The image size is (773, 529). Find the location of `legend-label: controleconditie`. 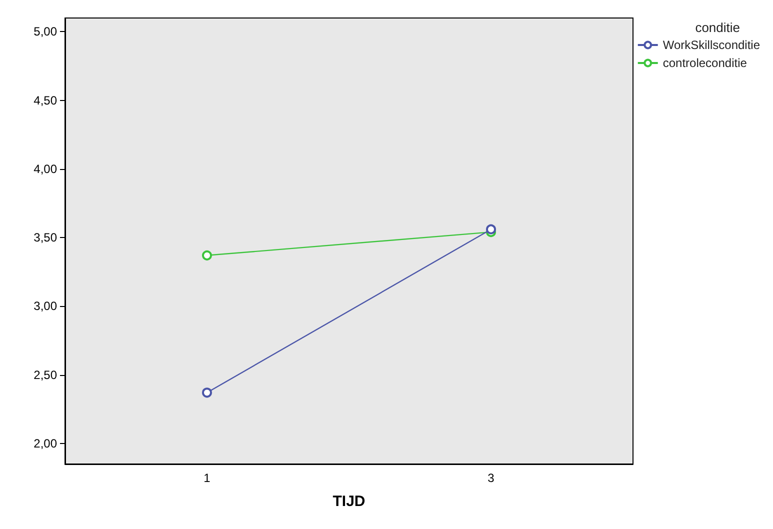

legend-label: controleconditie is located at coordinates (705, 63).